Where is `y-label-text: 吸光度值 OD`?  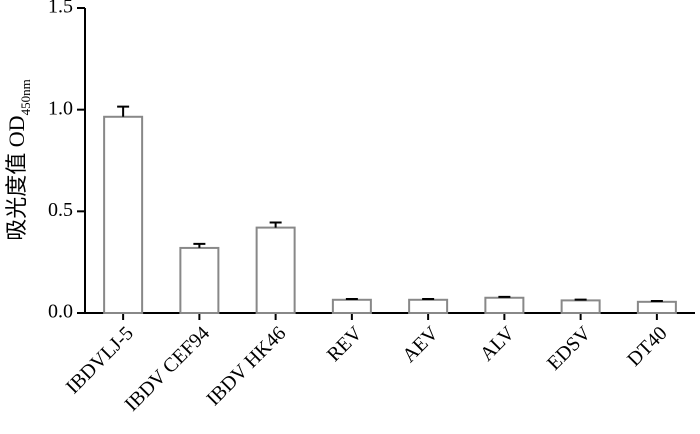
y-label-text: 吸光度值 OD is located at coordinates (16, 177).